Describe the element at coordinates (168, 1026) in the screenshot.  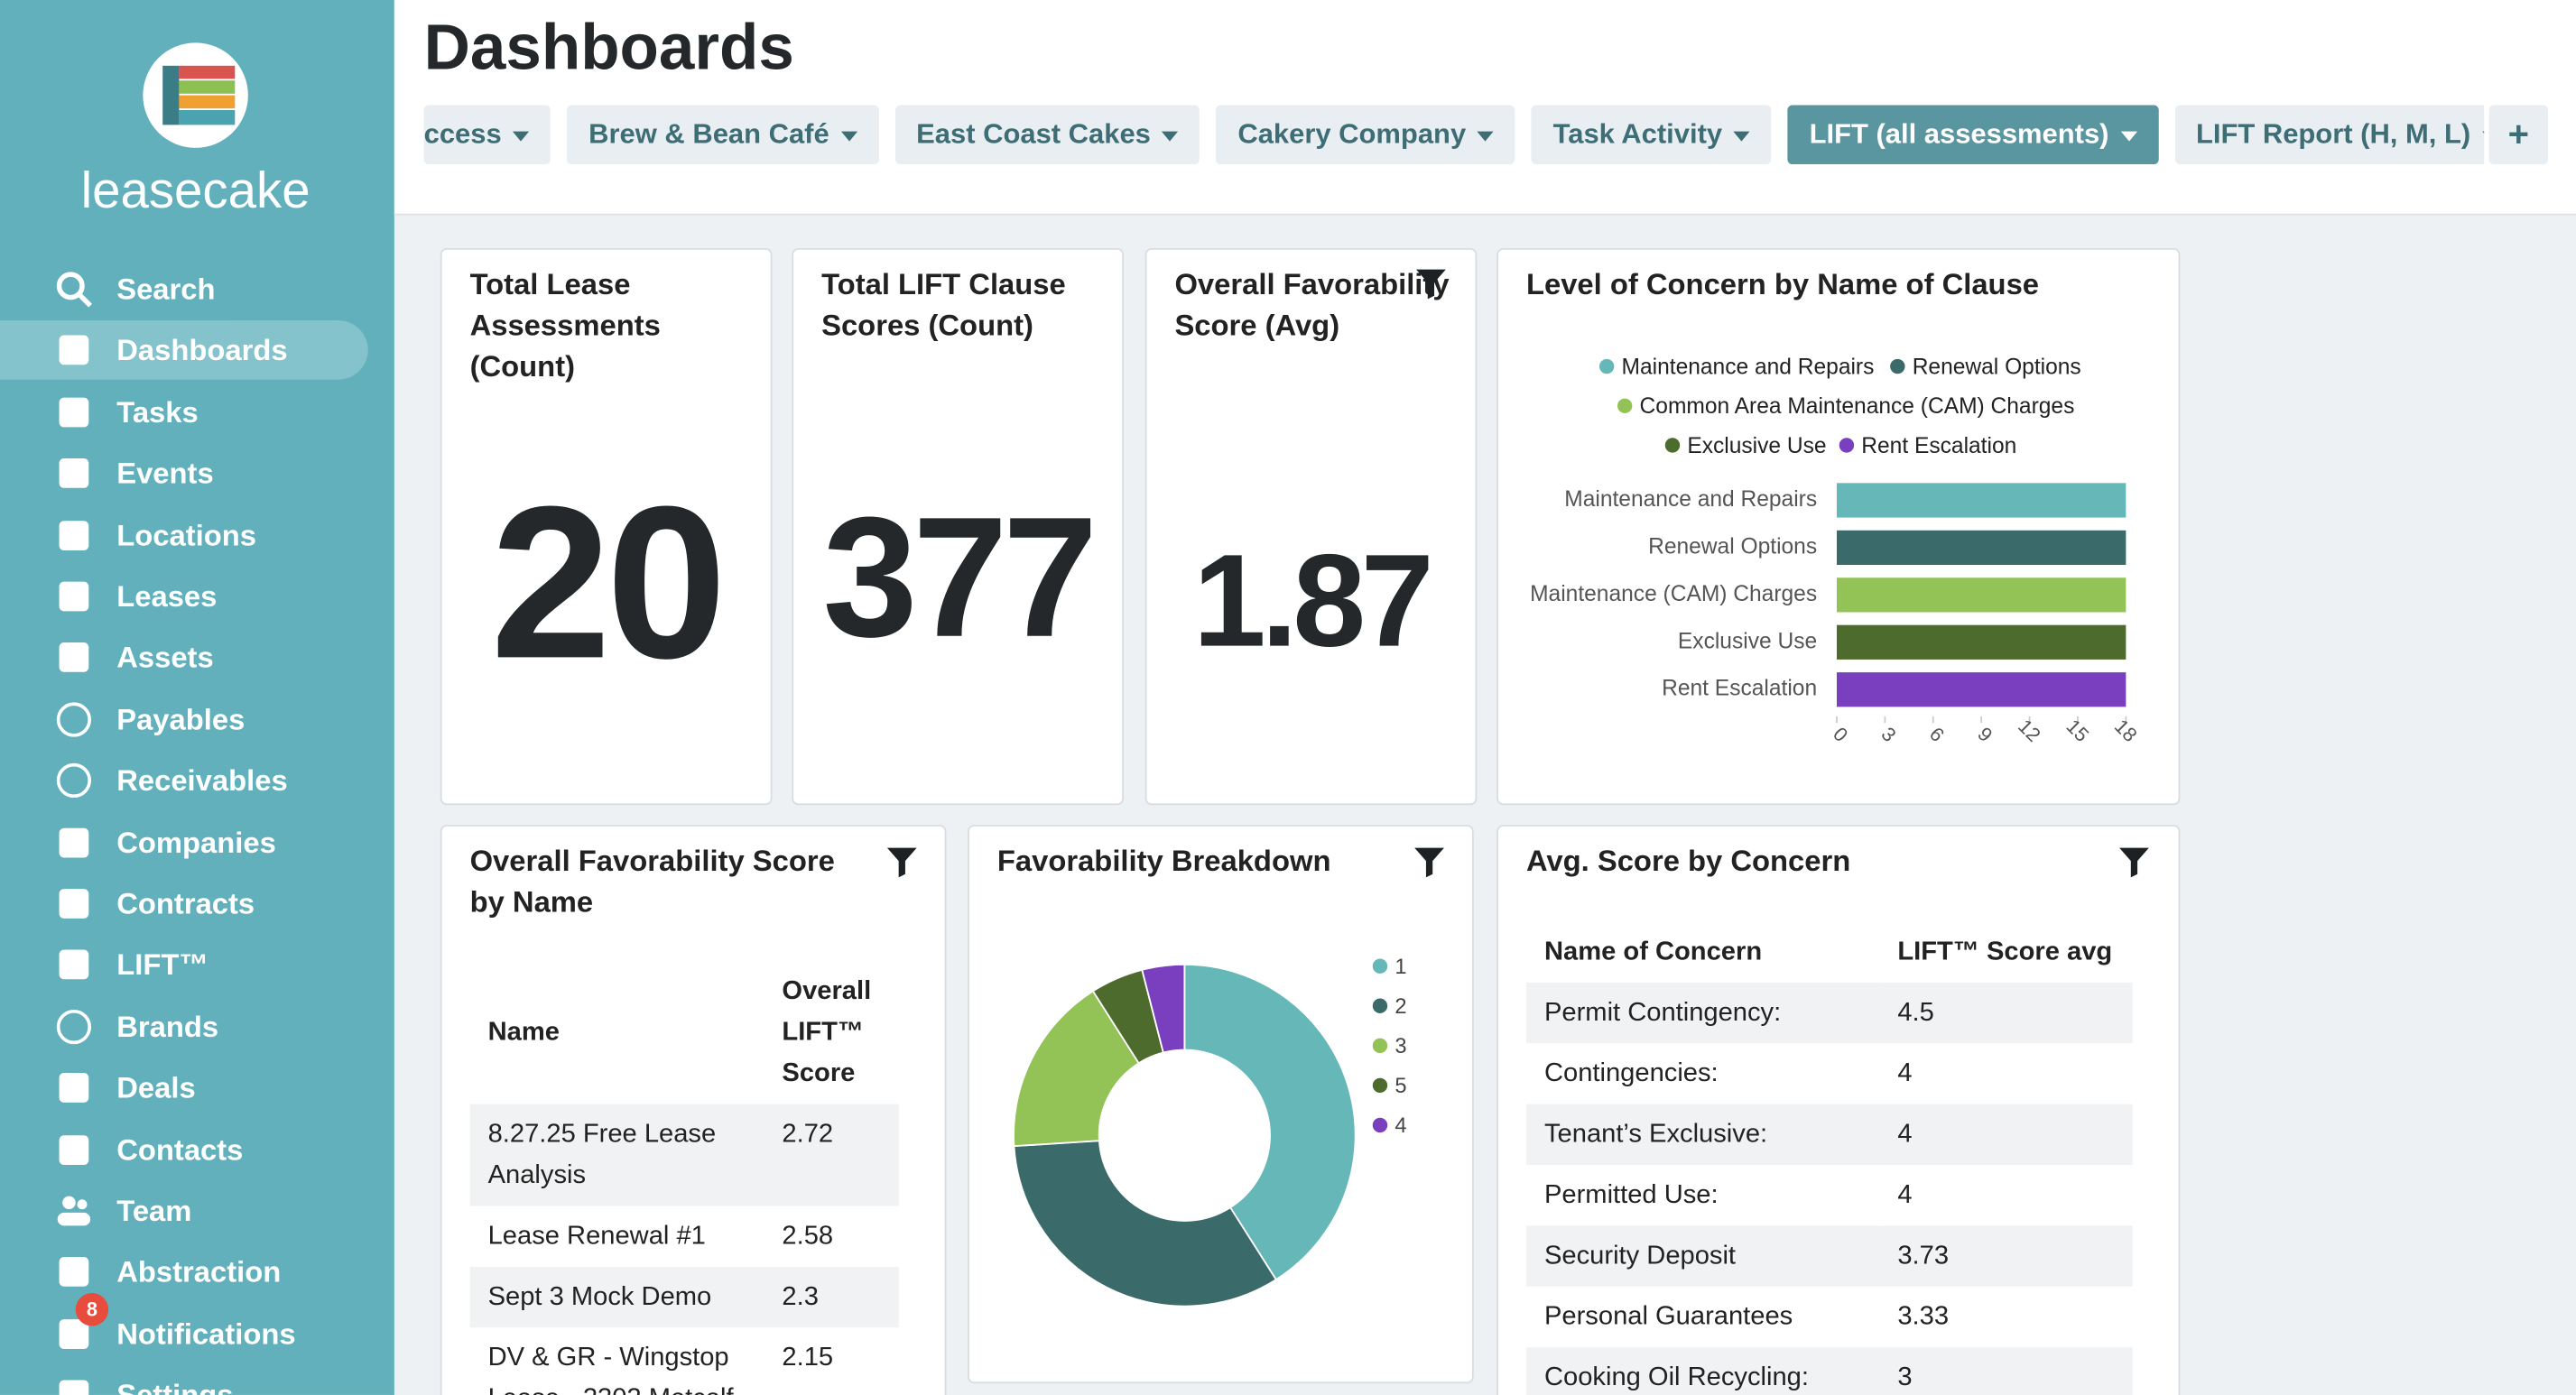
I see `nav-label: Brands` at that location.